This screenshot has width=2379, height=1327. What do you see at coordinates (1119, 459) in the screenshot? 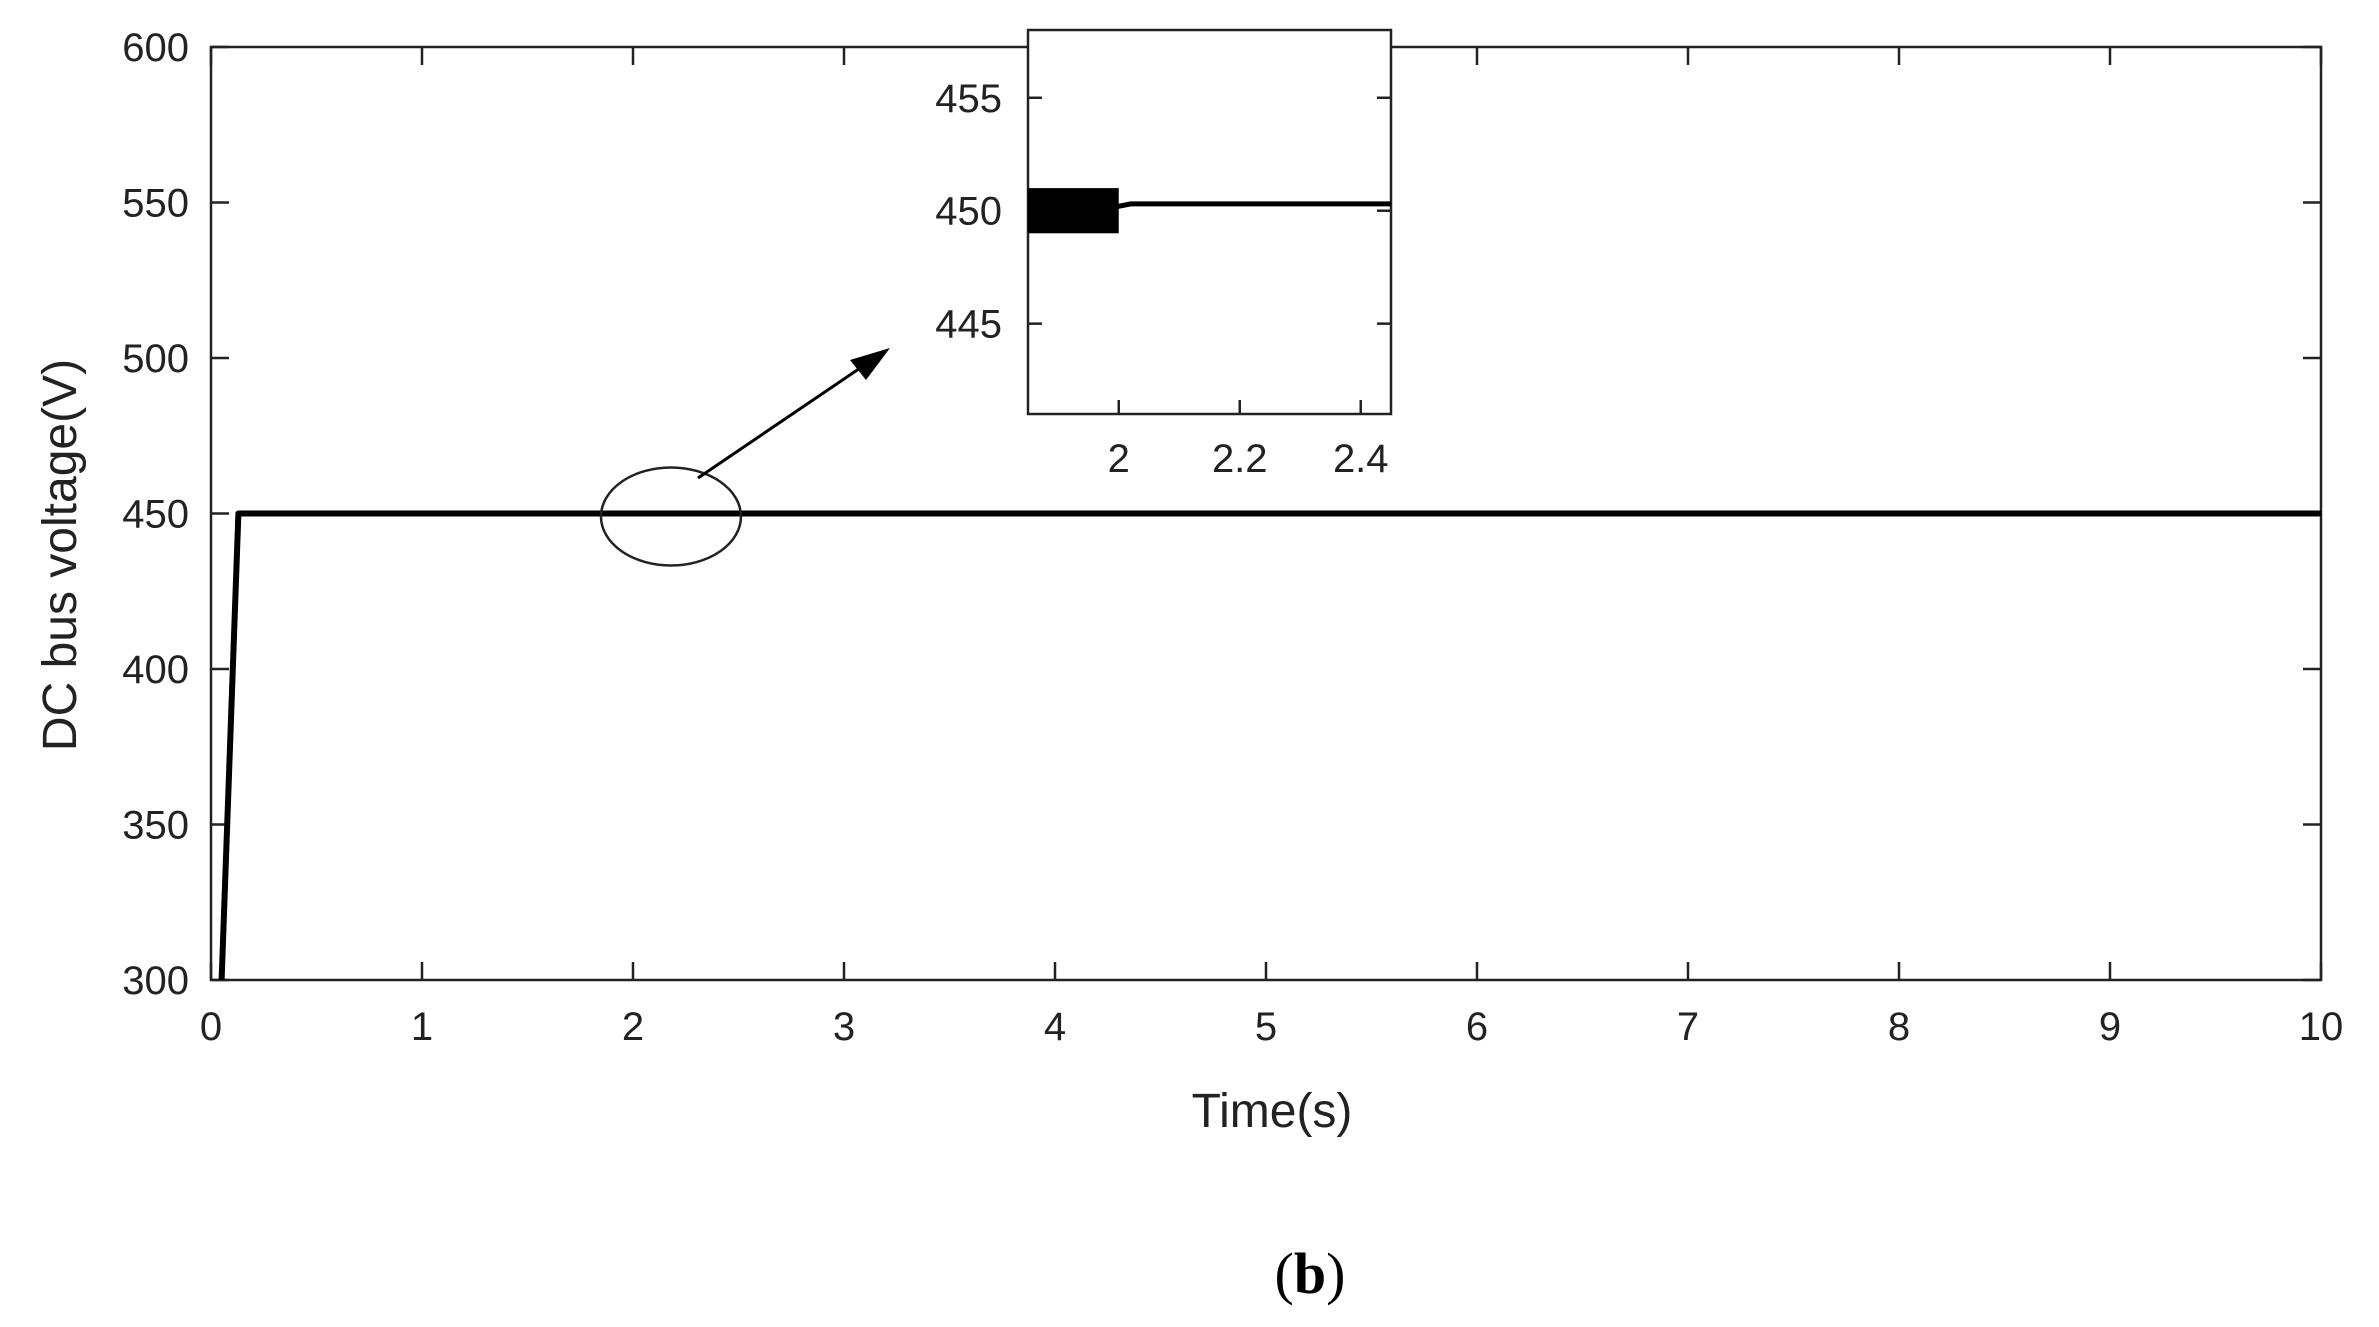
I see `inset-x-tick-label: 2` at bounding box center [1119, 459].